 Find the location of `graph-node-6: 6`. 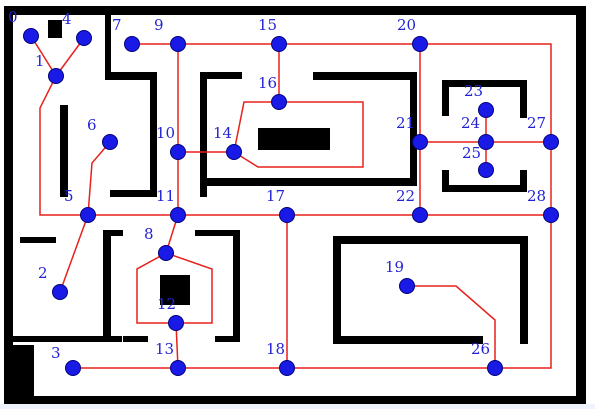

graph-node-6: 6 is located at coordinates (102, 133).